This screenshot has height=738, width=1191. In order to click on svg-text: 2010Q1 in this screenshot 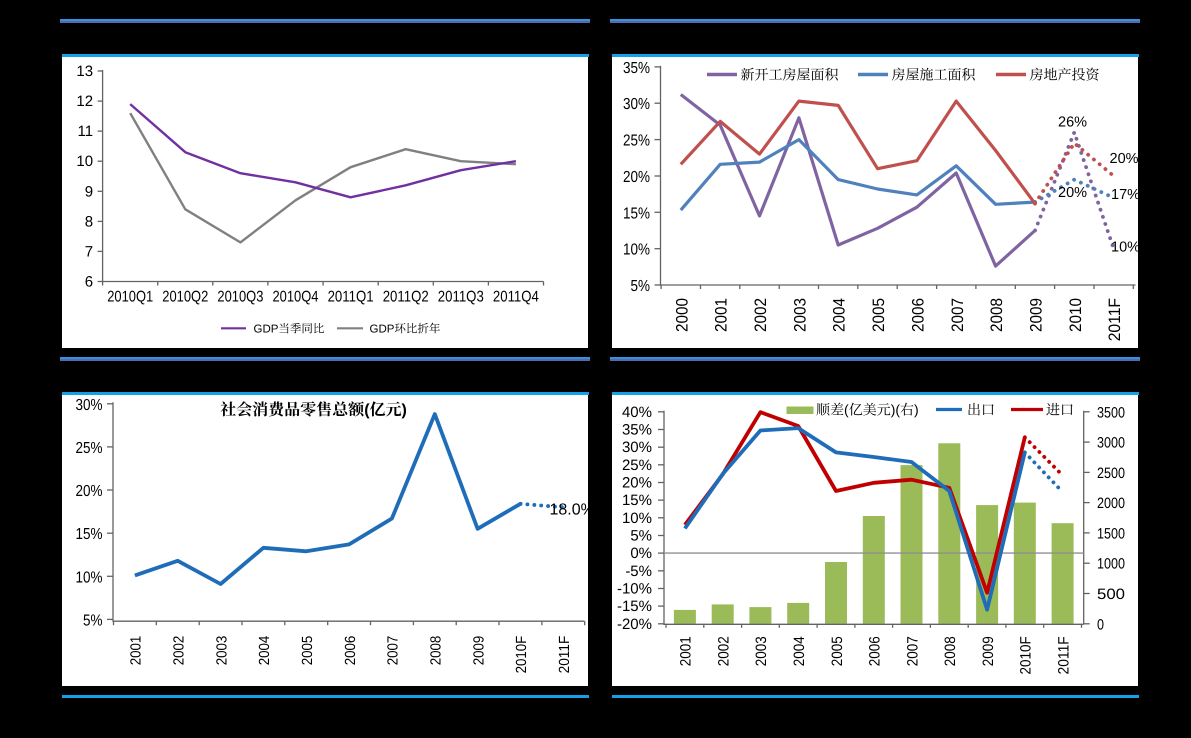, I will do `click(130, 297)`.